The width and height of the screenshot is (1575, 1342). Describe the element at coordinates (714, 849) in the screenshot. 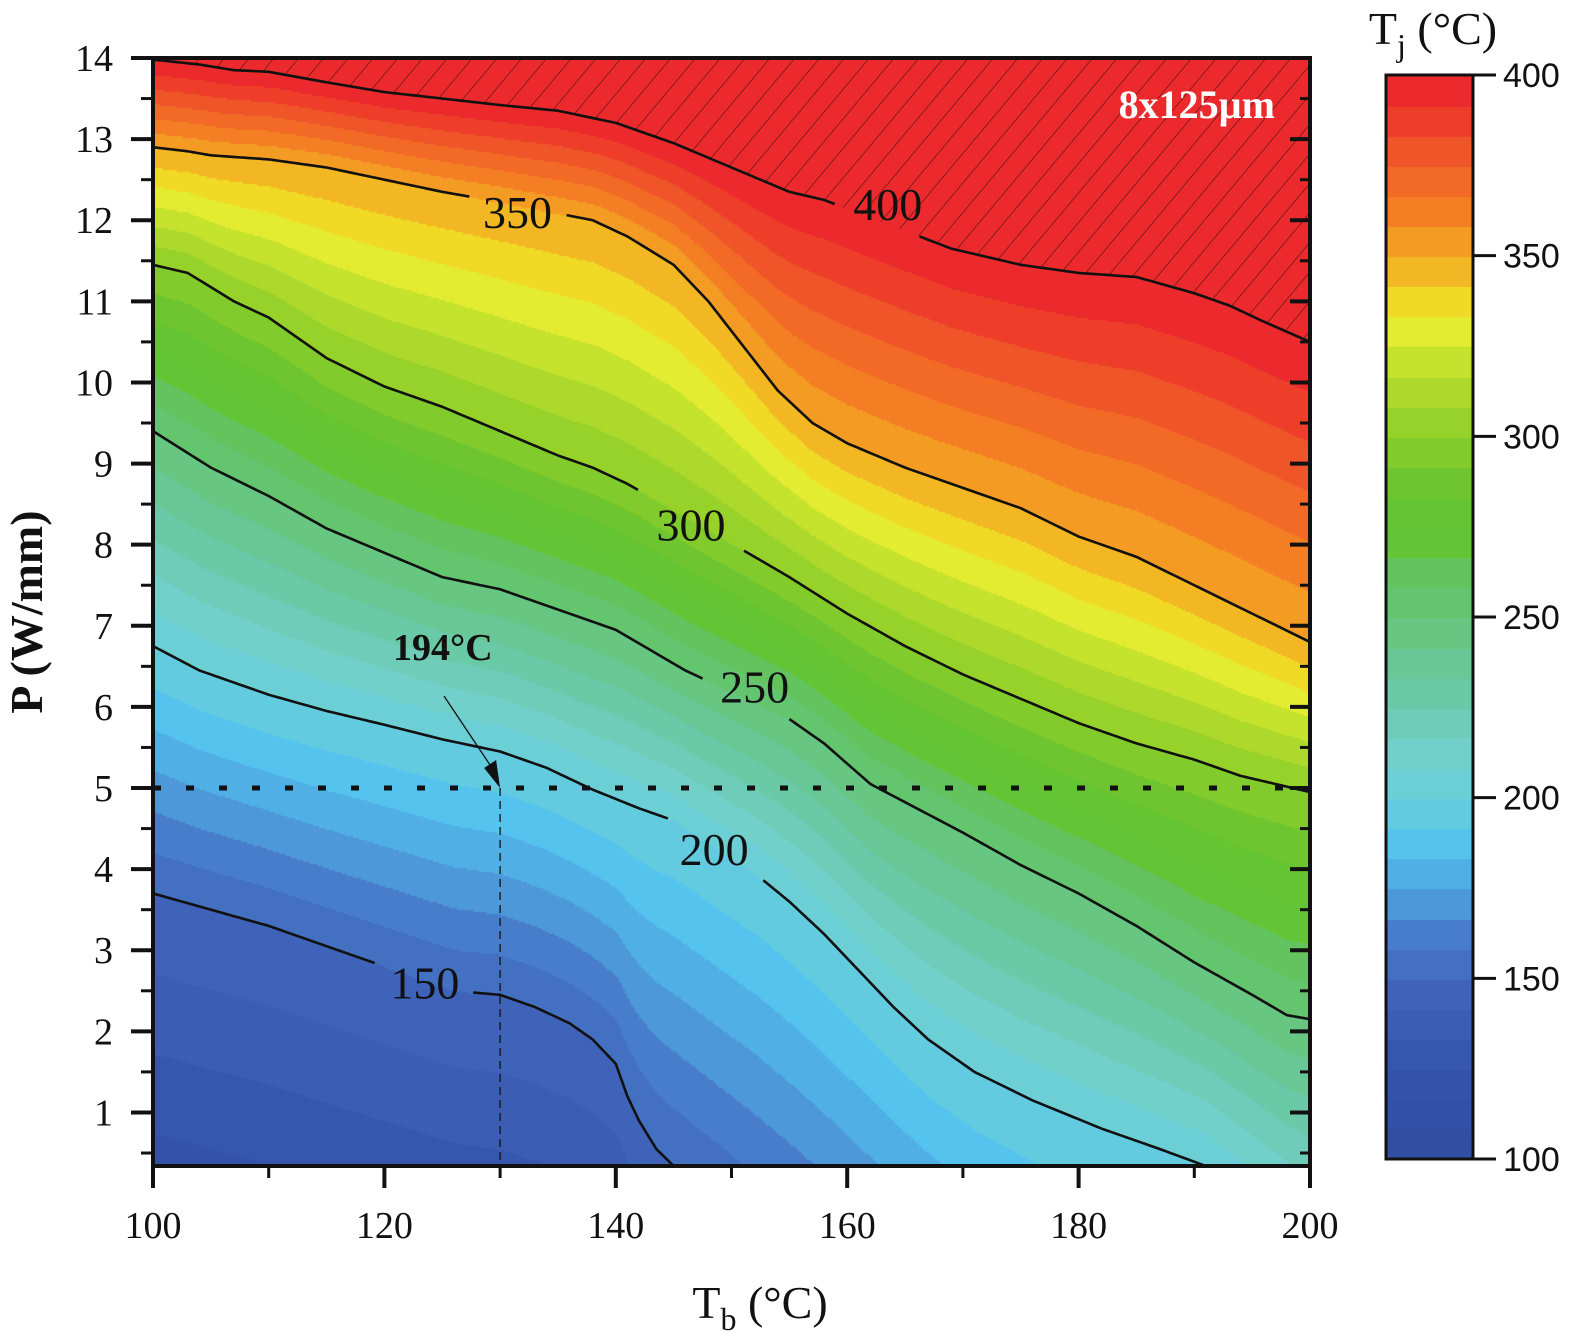

I see `contour-label-200: 200` at that location.